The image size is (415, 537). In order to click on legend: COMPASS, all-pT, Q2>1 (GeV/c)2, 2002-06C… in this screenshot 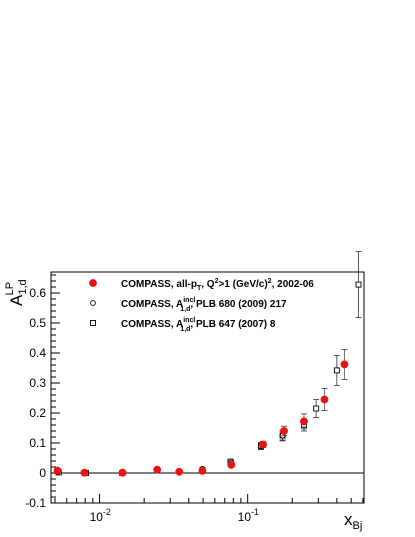, I will do `click(201, 305)`.